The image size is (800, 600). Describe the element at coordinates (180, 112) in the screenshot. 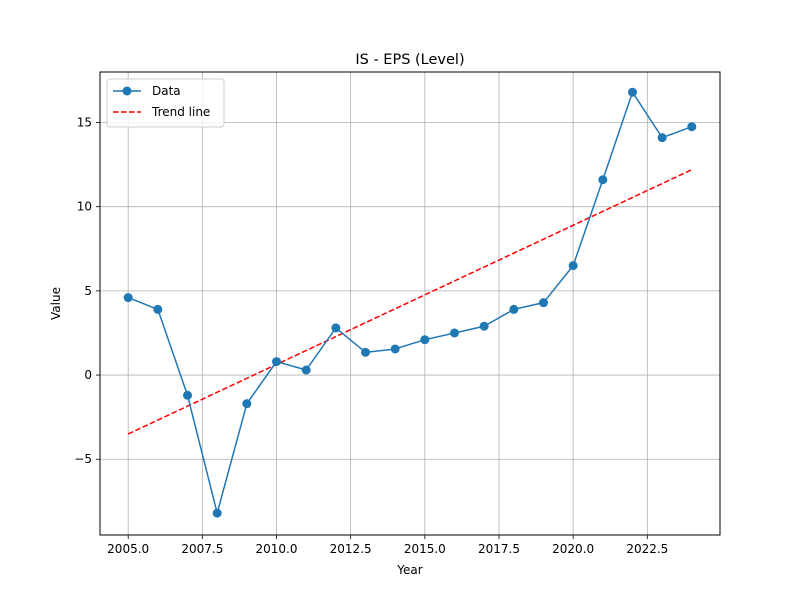

I see `legend-label-trend: Trend line` at that location.